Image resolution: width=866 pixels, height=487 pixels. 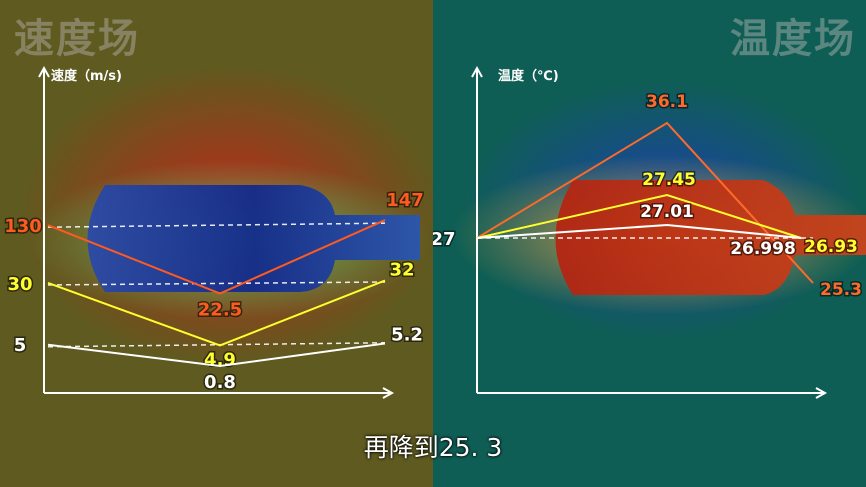 What do you see at coordinates (77, 39) in the screenshot?
I see `velocity-field-title: 速度场` at bounding box center [77, 39].